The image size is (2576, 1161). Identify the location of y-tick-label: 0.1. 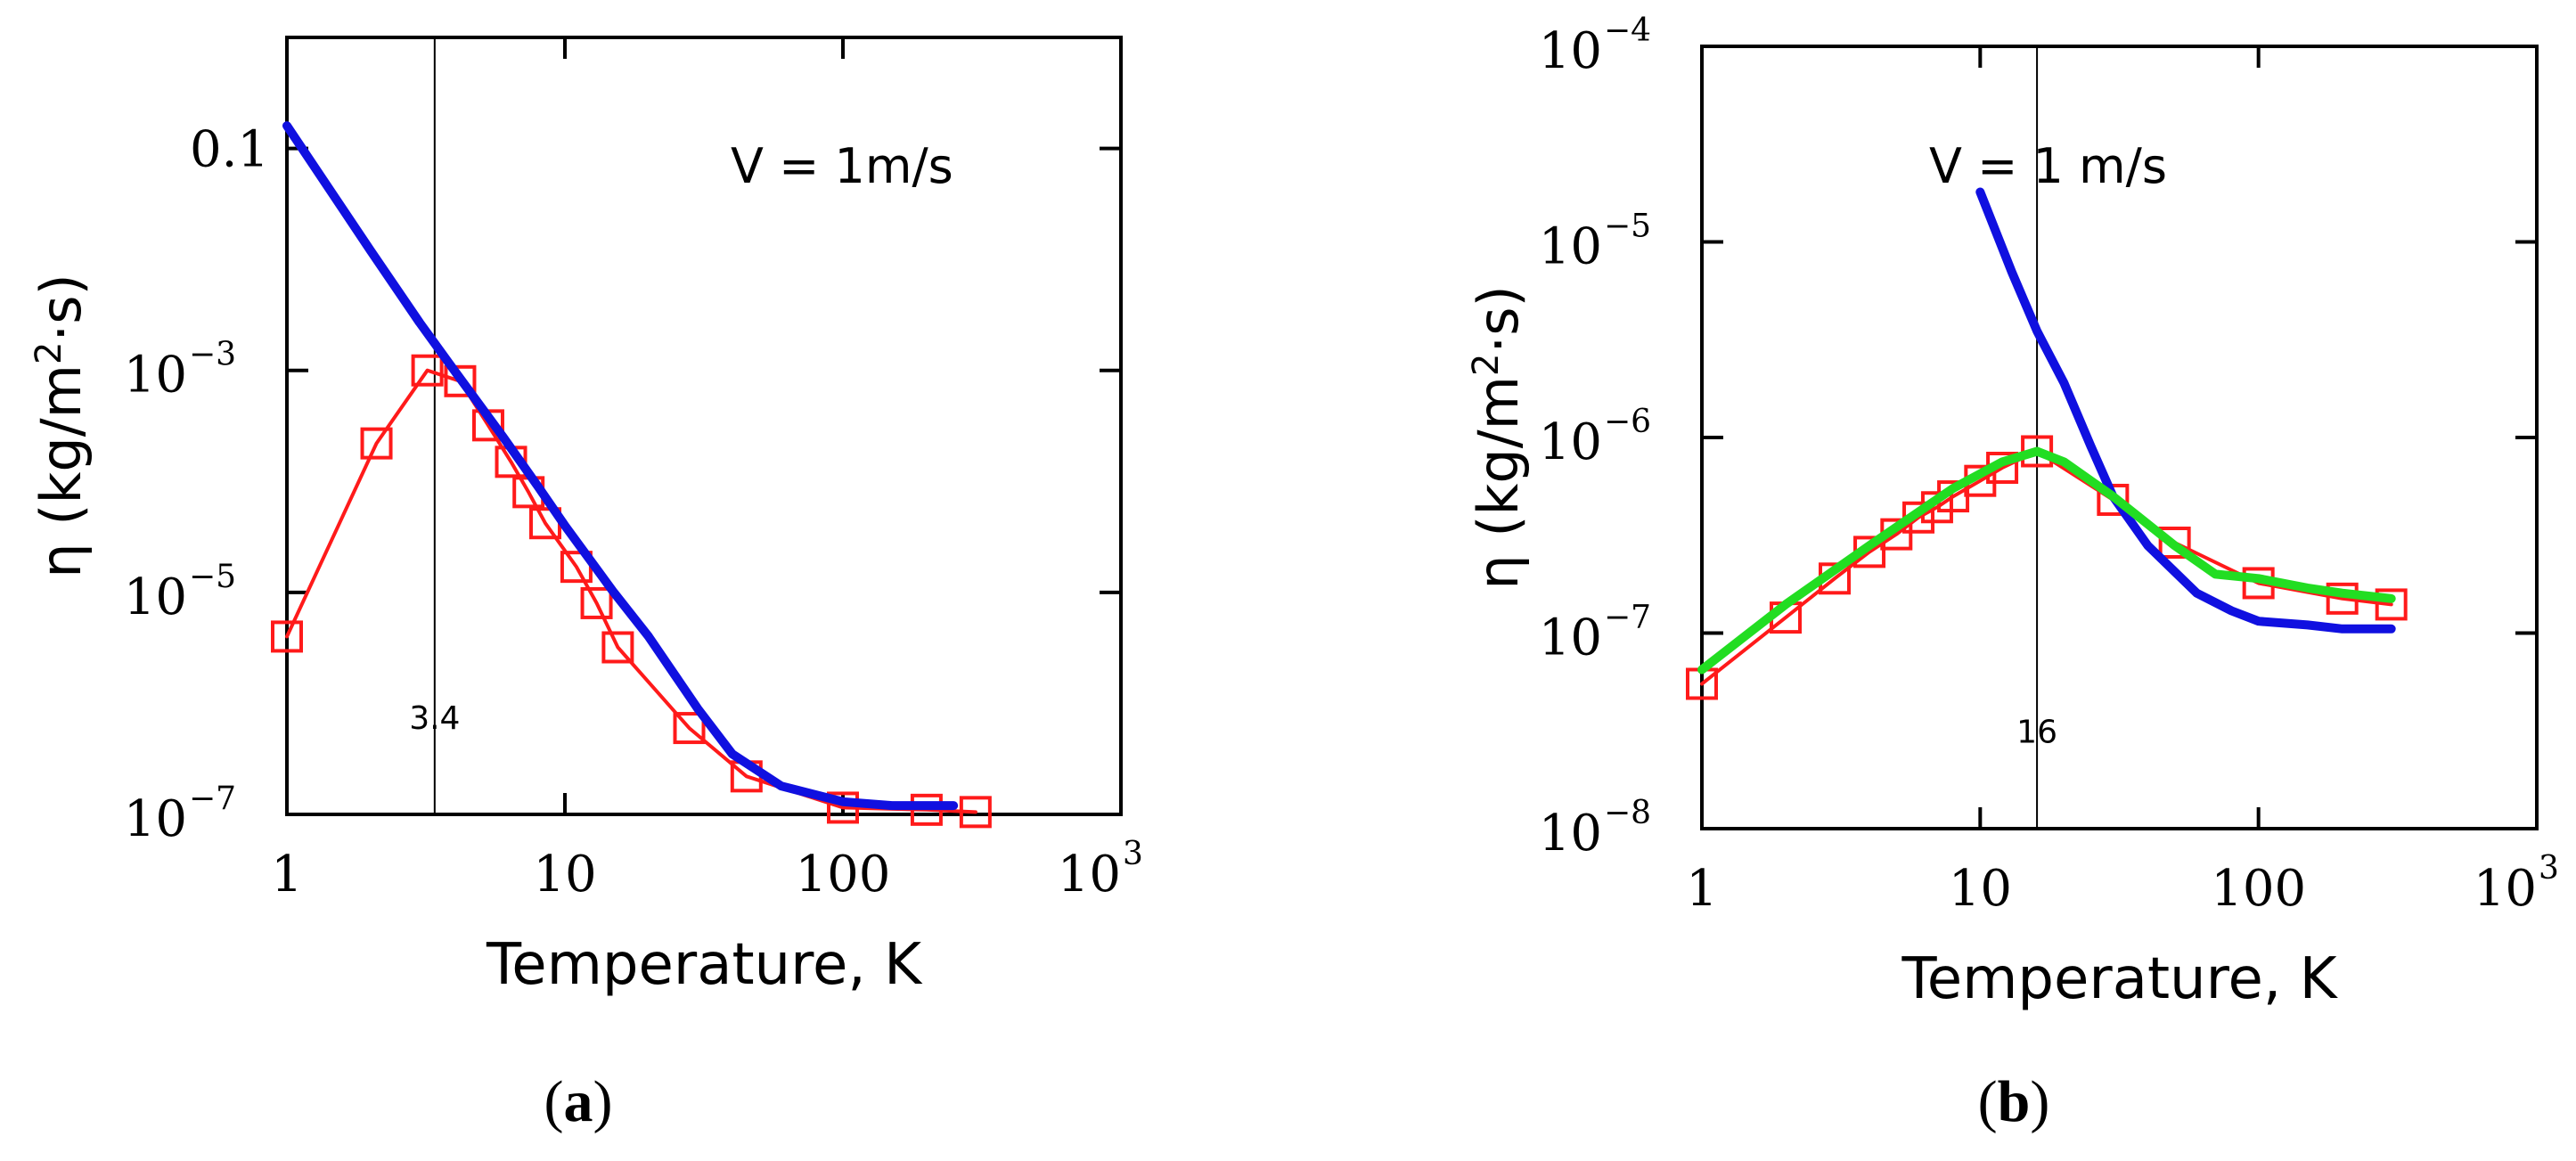
(229, 150).